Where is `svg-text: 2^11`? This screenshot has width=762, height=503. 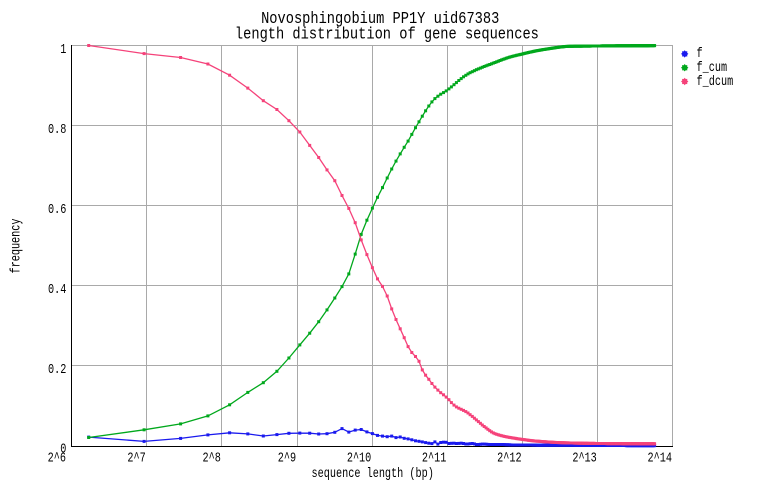 svg-text: 2^11 is located at coordinates (434, 458).